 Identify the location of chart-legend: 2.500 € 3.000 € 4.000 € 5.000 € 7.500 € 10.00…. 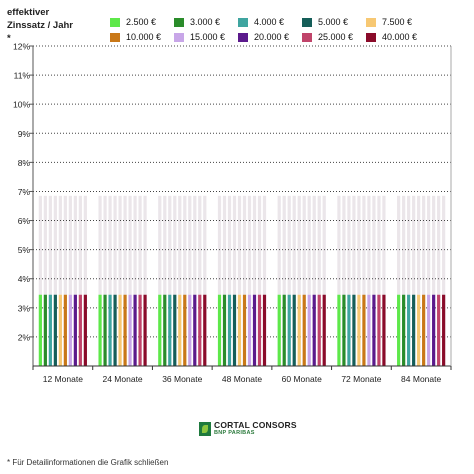
(292, 31).